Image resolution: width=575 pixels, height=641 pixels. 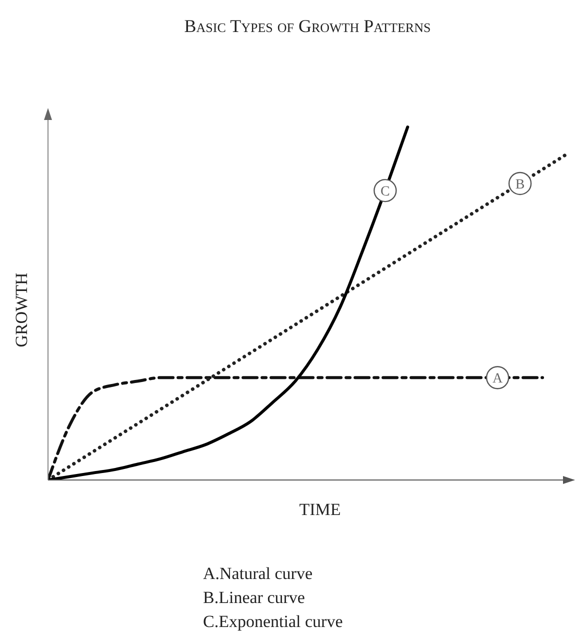 What do you see at coordinates (254, 598) in the screenshot?
I see `text: B.Linear curve` at bounding box center [254, 598].